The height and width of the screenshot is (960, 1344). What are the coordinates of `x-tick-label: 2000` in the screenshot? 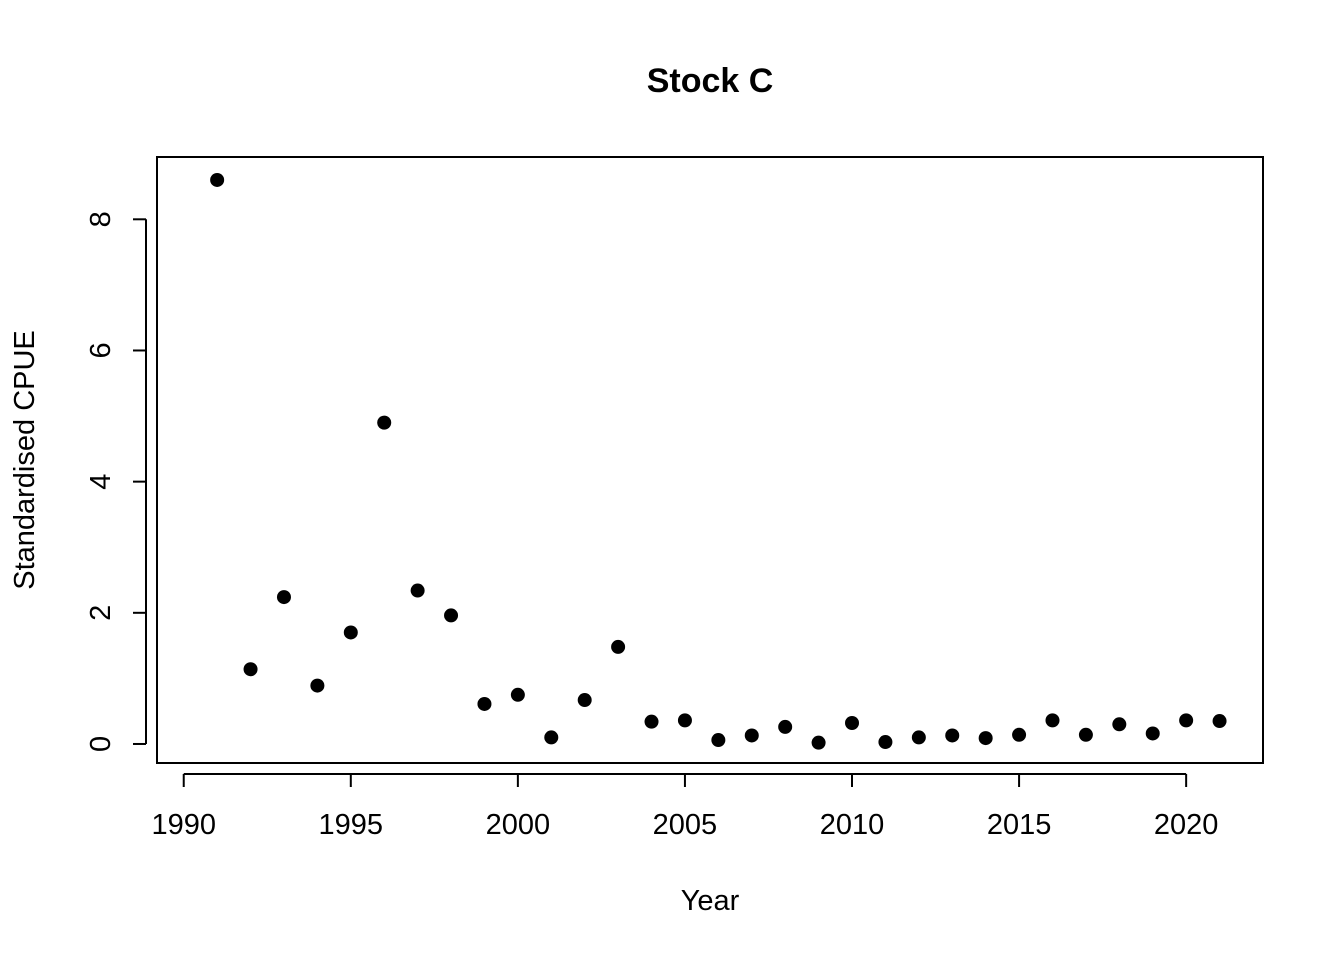 It's located at (518, 825).